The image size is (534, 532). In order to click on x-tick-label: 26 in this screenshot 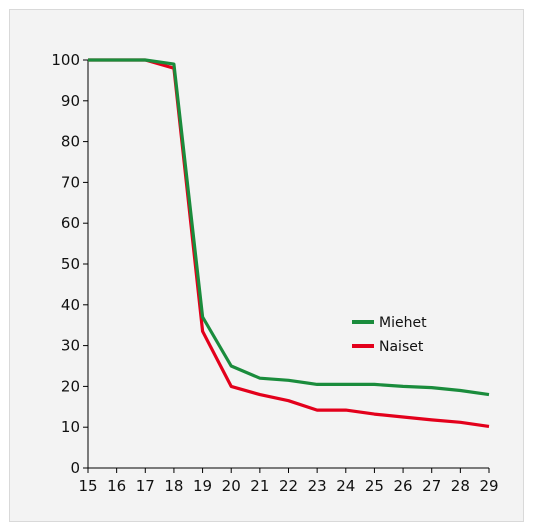, I will do `click(403, 486)`.